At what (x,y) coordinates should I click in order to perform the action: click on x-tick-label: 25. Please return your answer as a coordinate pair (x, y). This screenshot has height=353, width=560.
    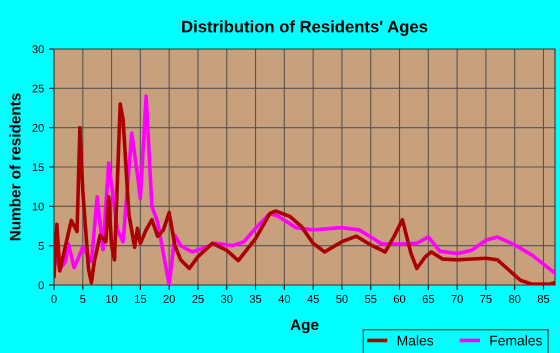
    Looking at the image, I should click on (198, 299).